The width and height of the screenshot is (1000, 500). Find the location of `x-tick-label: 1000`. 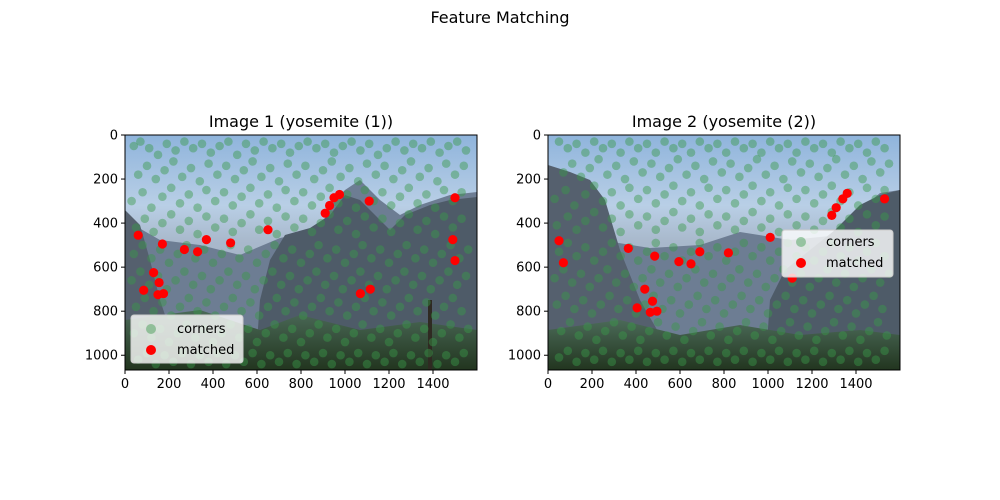

x-tick-label: 1000 is located at coordinates (344, 384).